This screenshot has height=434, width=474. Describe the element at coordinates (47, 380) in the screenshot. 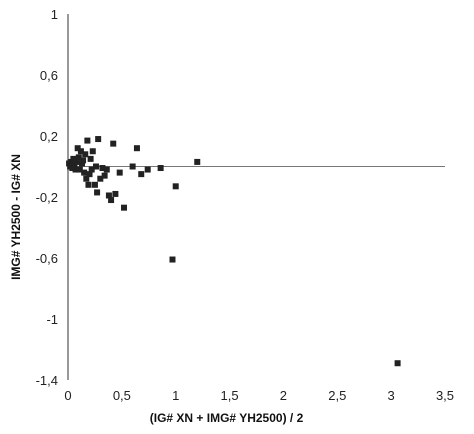

I see `y-tick-label: -1,4` at that location.